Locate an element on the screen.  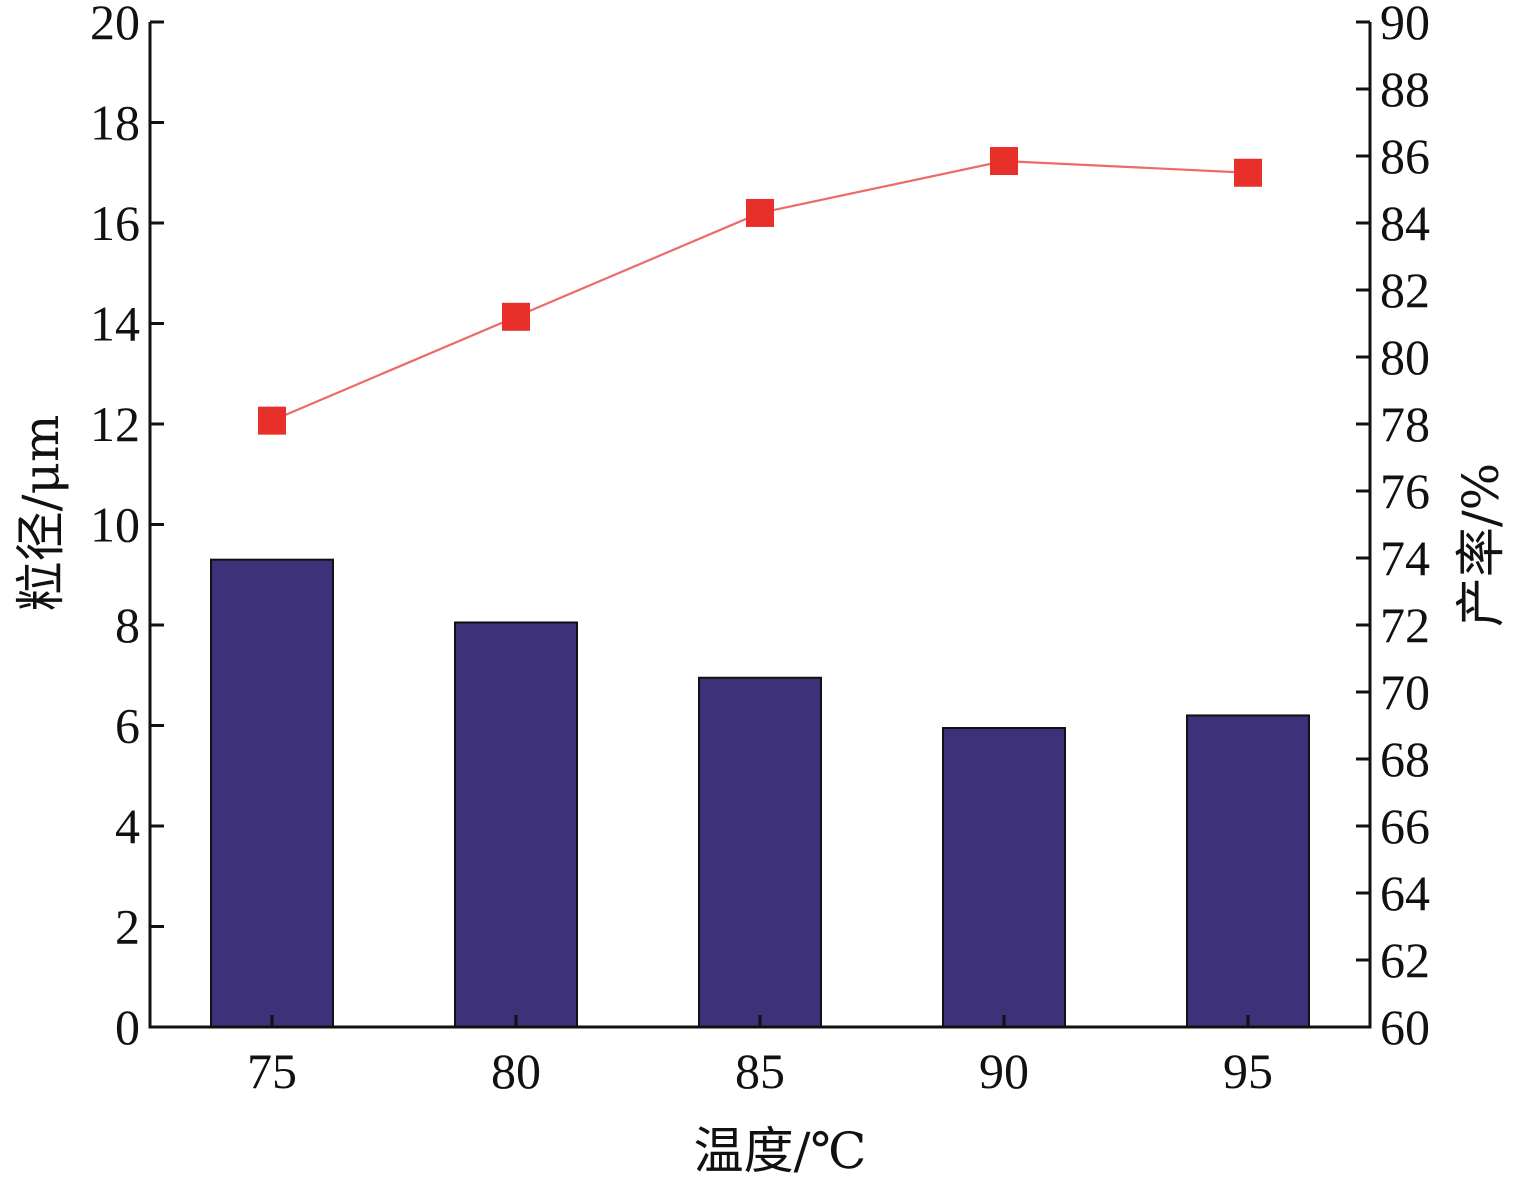
left-tick-label: 4 is located at coordinates (127, 826).